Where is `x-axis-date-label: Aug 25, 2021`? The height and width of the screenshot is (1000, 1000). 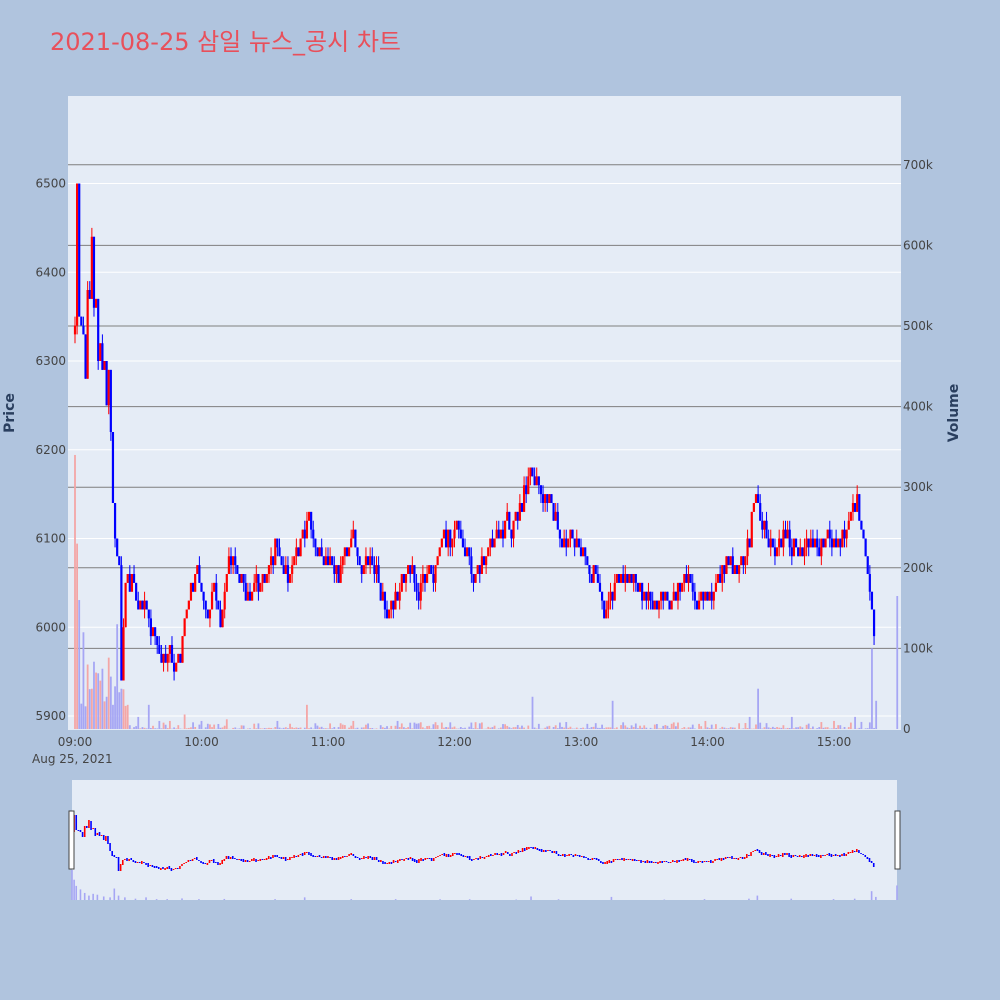
x-axis-date-label: Aug 25, 2021 is located at coordinates (72, 759).